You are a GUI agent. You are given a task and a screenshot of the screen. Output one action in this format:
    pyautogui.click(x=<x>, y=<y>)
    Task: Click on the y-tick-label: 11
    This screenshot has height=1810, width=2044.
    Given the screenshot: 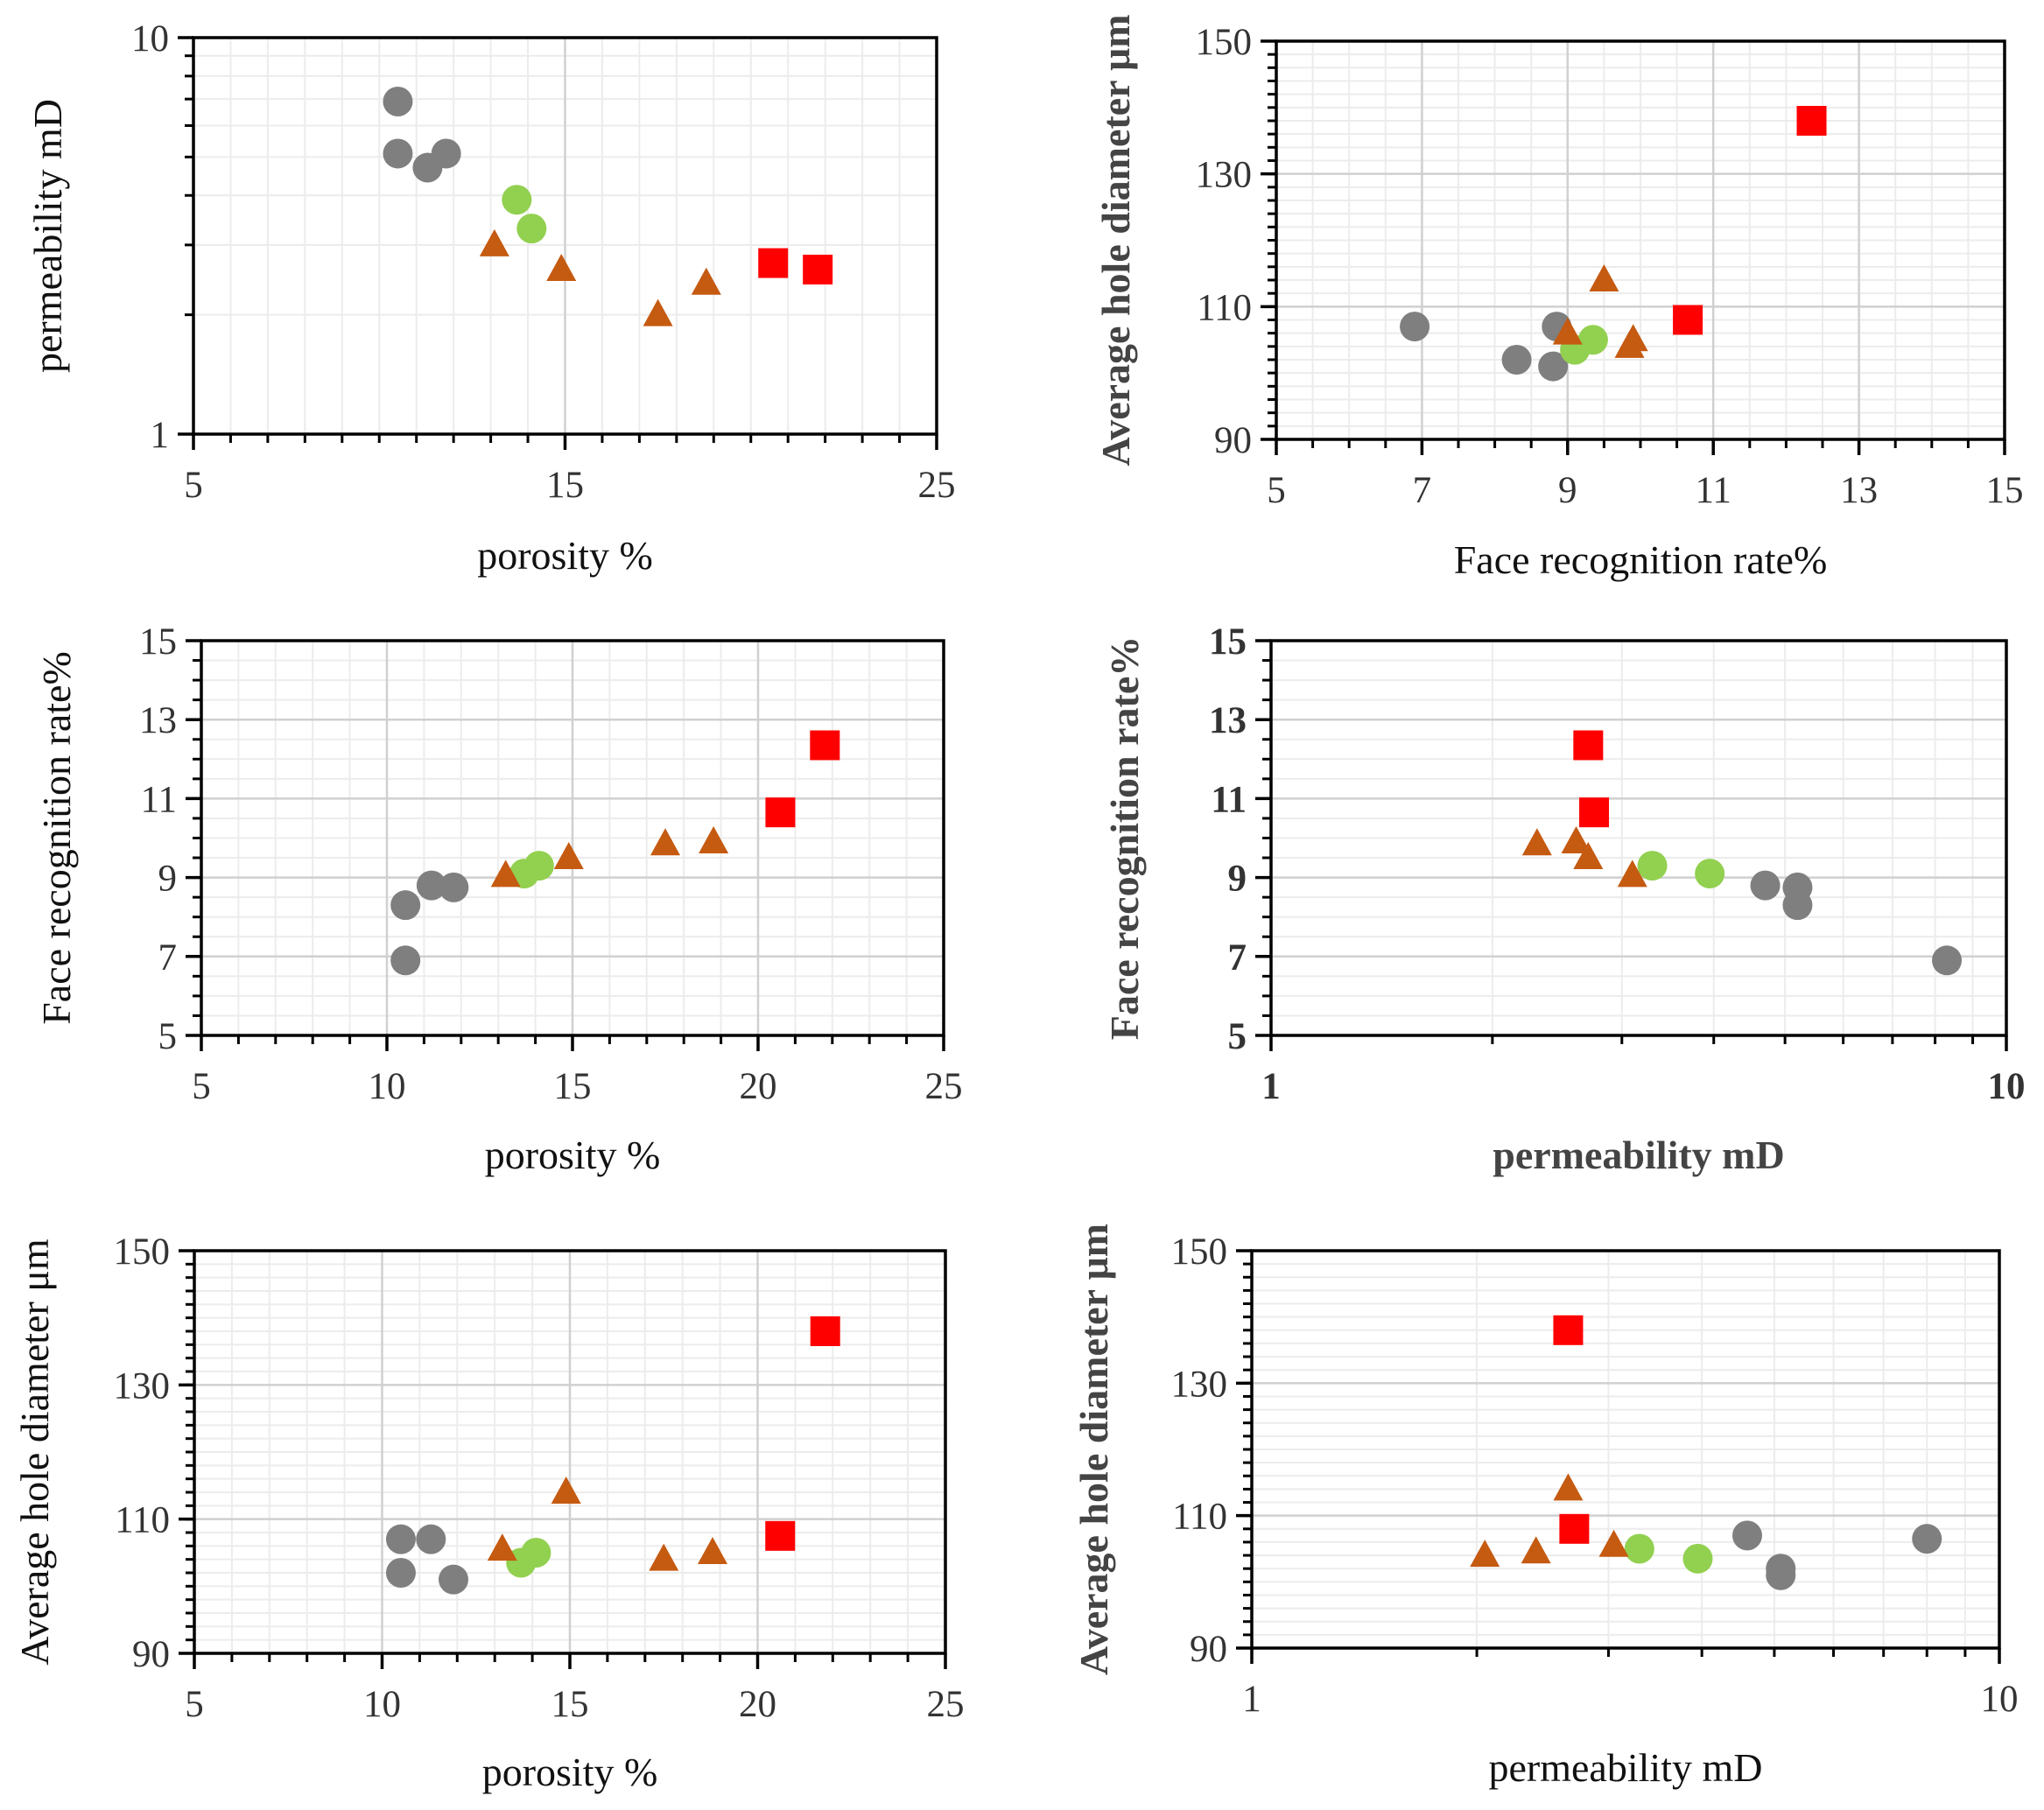 What is the action you would take?
    pyautogui.click(x=159, y=800)
    